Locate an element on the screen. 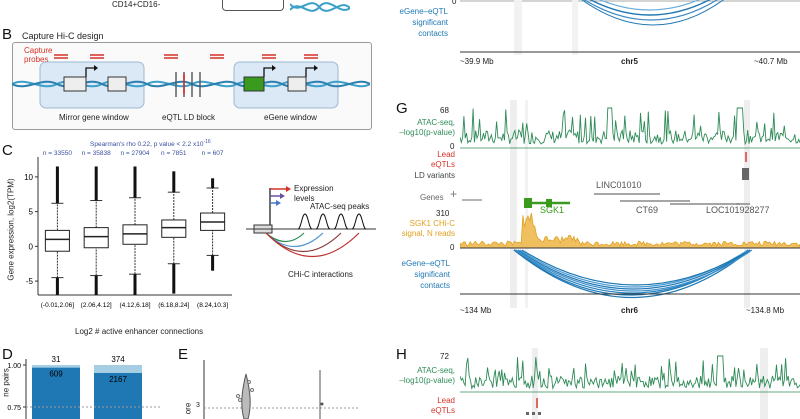 The width and height of the screenshot is (800, 419). enhancer-schematic is located at coordinates (311, 221).